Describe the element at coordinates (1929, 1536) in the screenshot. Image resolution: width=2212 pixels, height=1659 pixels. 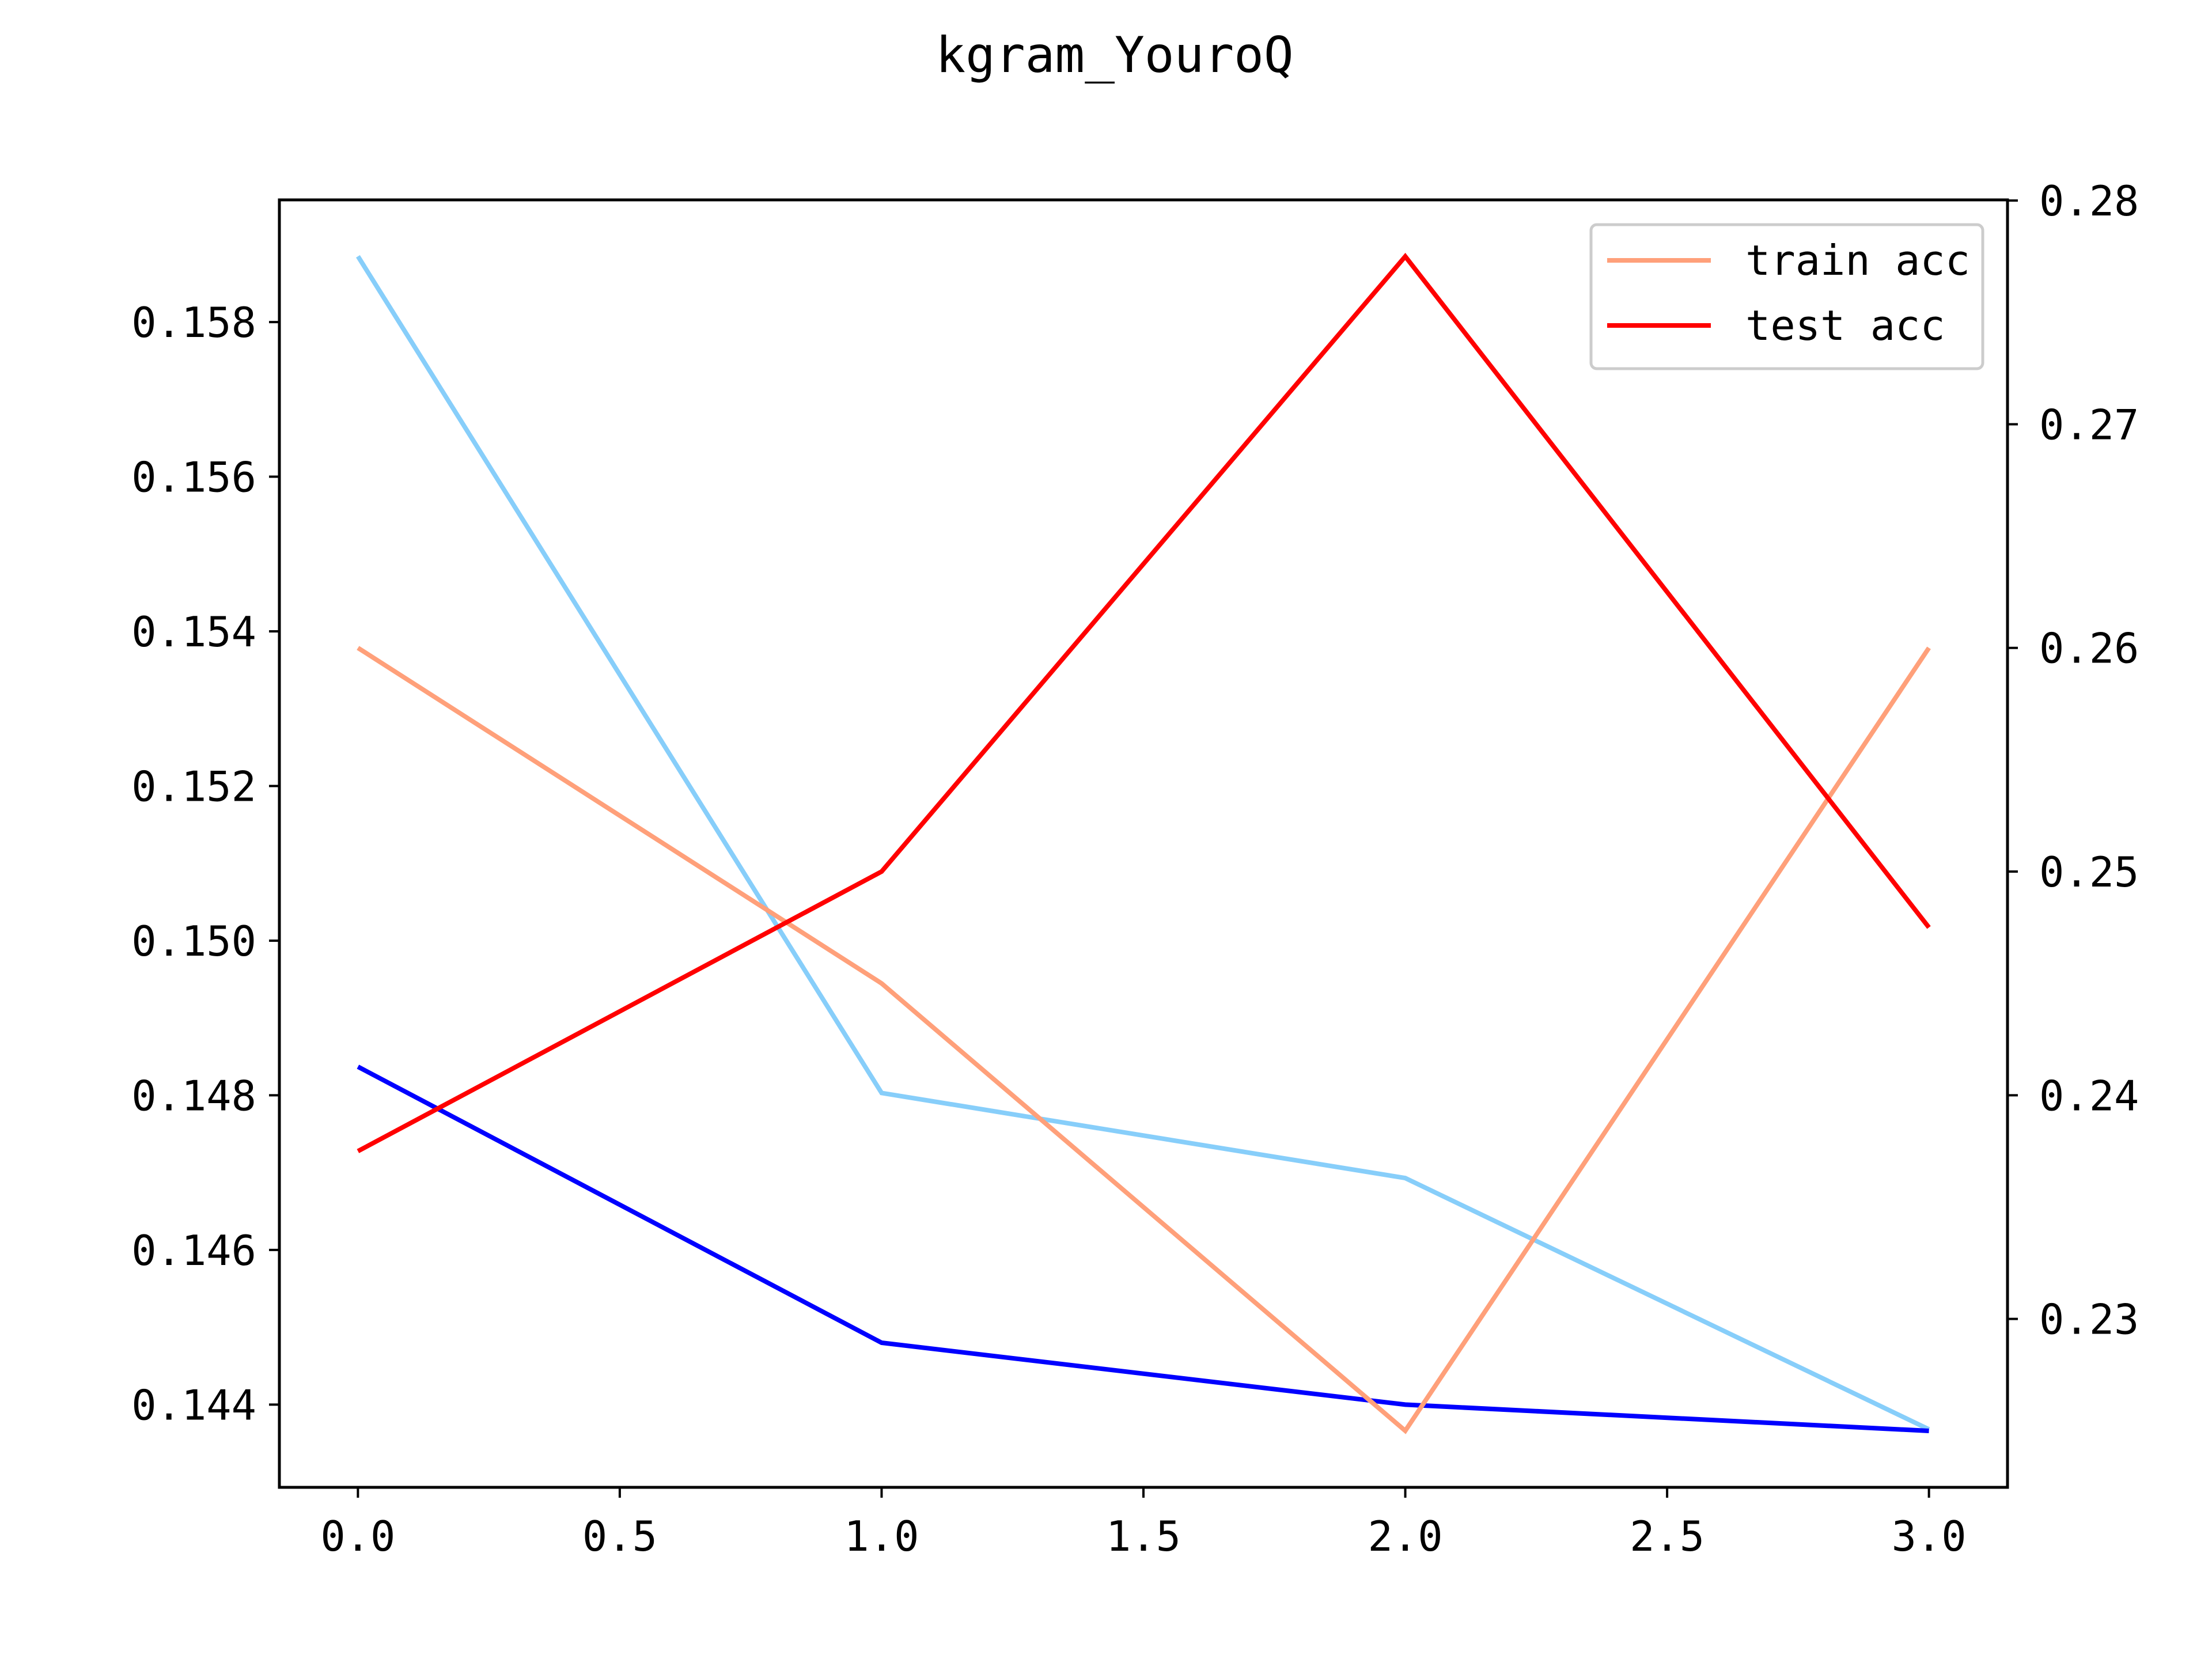
I see `x-tick-label: 3.0` at that location.